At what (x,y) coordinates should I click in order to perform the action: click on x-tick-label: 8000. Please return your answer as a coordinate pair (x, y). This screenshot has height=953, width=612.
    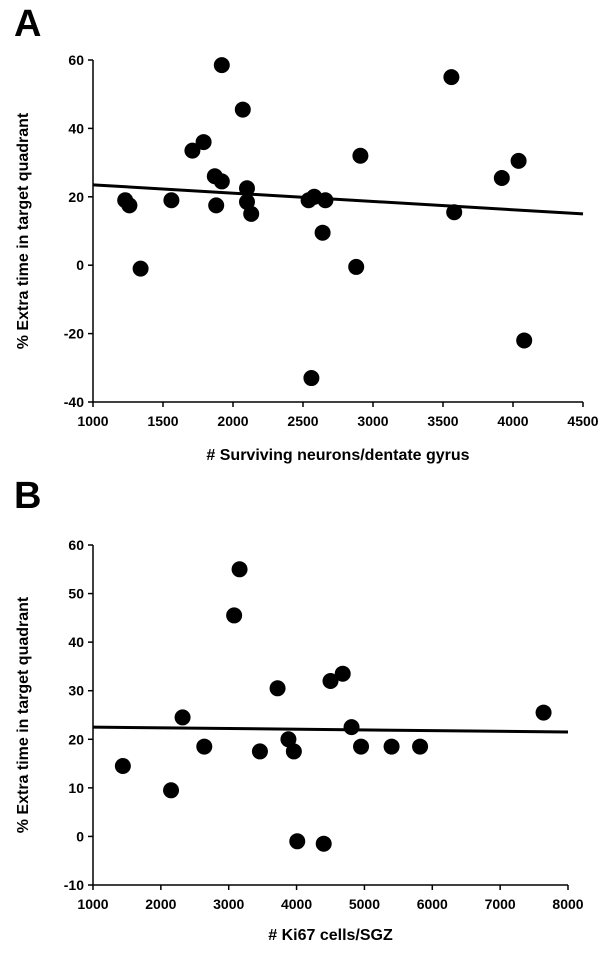
    Looking at the image, I should click on (567, 904).